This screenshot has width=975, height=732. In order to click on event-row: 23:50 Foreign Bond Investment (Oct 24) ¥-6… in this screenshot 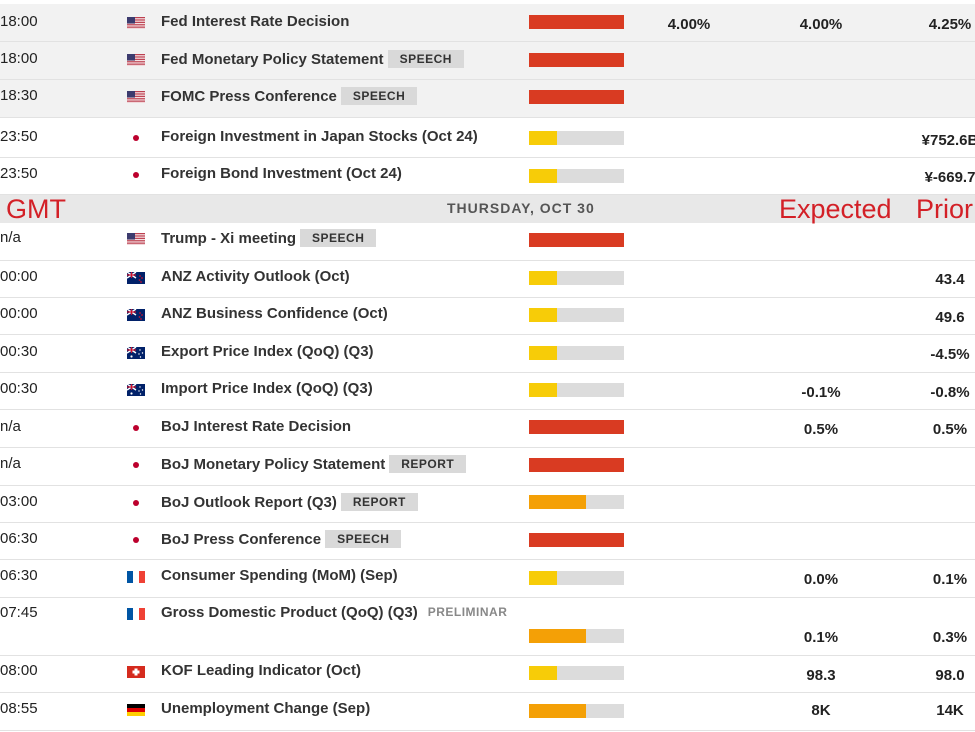, I will do `click(487, 176)`.